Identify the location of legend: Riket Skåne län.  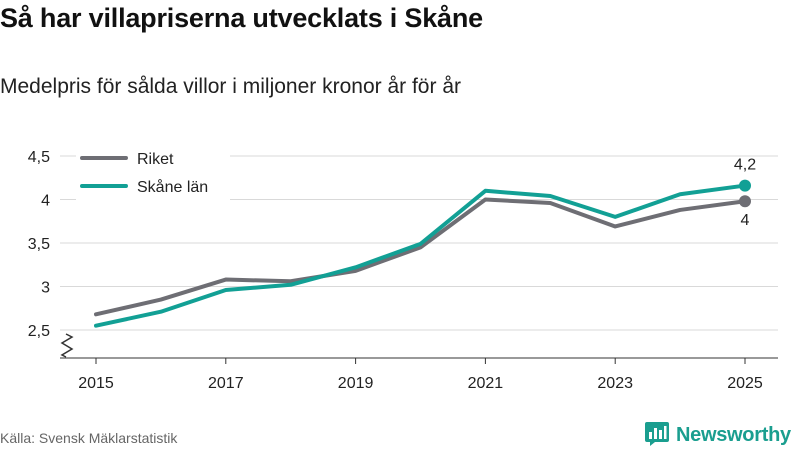
(153, 173).